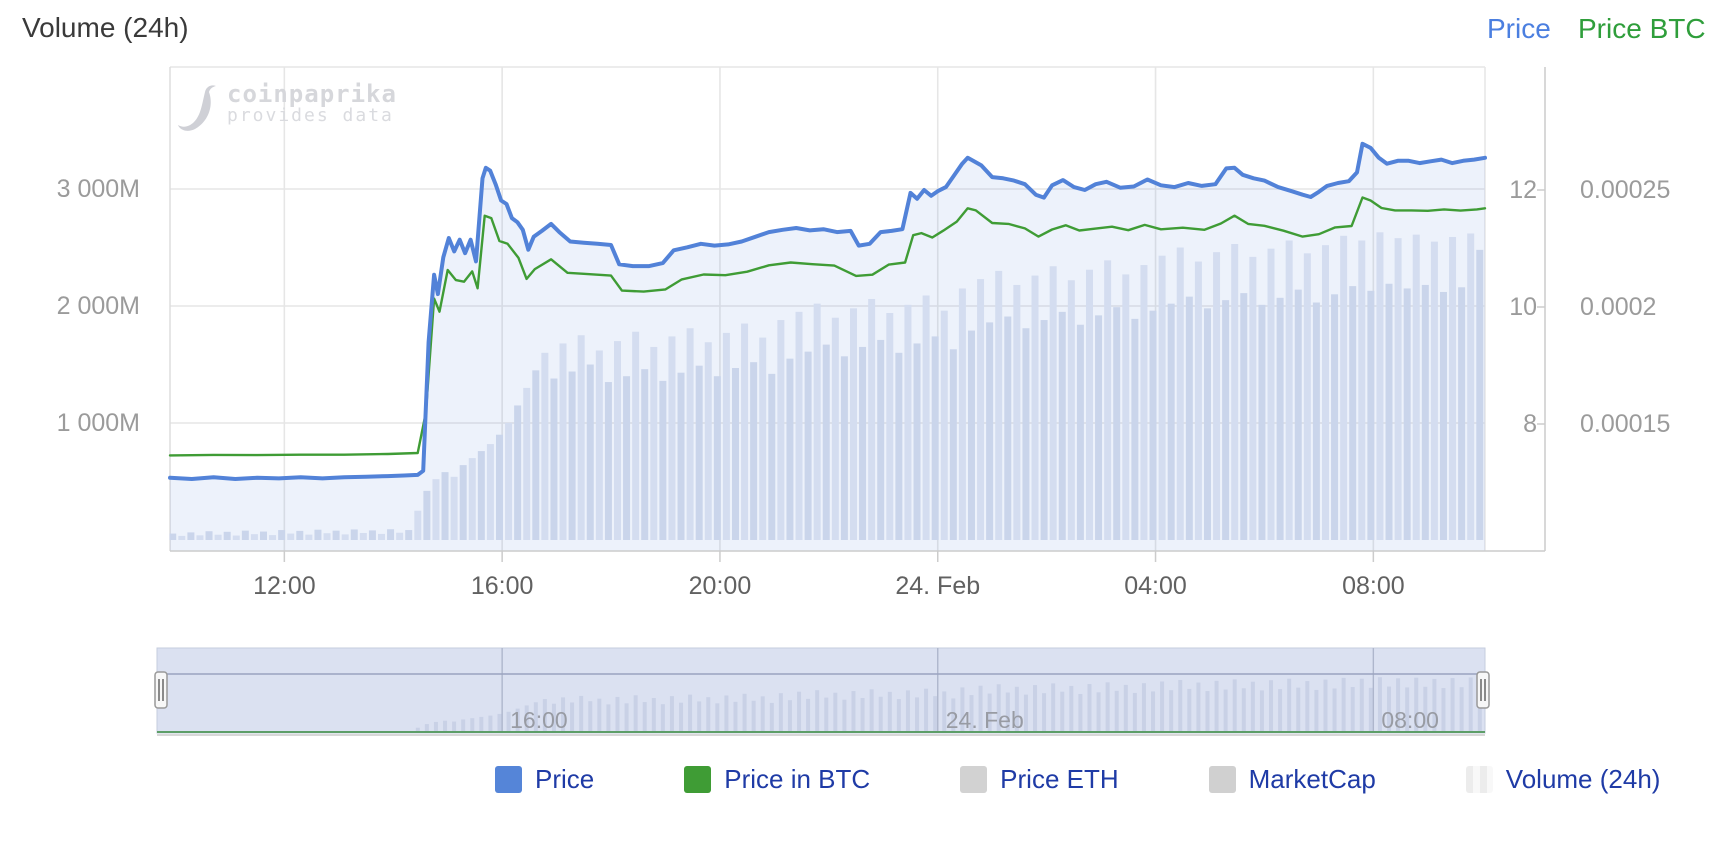 The width and height of the screenshot is (1714, 841). What do you see at coordinates (539, 720) in the screenshot?
I see `navigator-label: 16:00` at bounding box center [539, 720].